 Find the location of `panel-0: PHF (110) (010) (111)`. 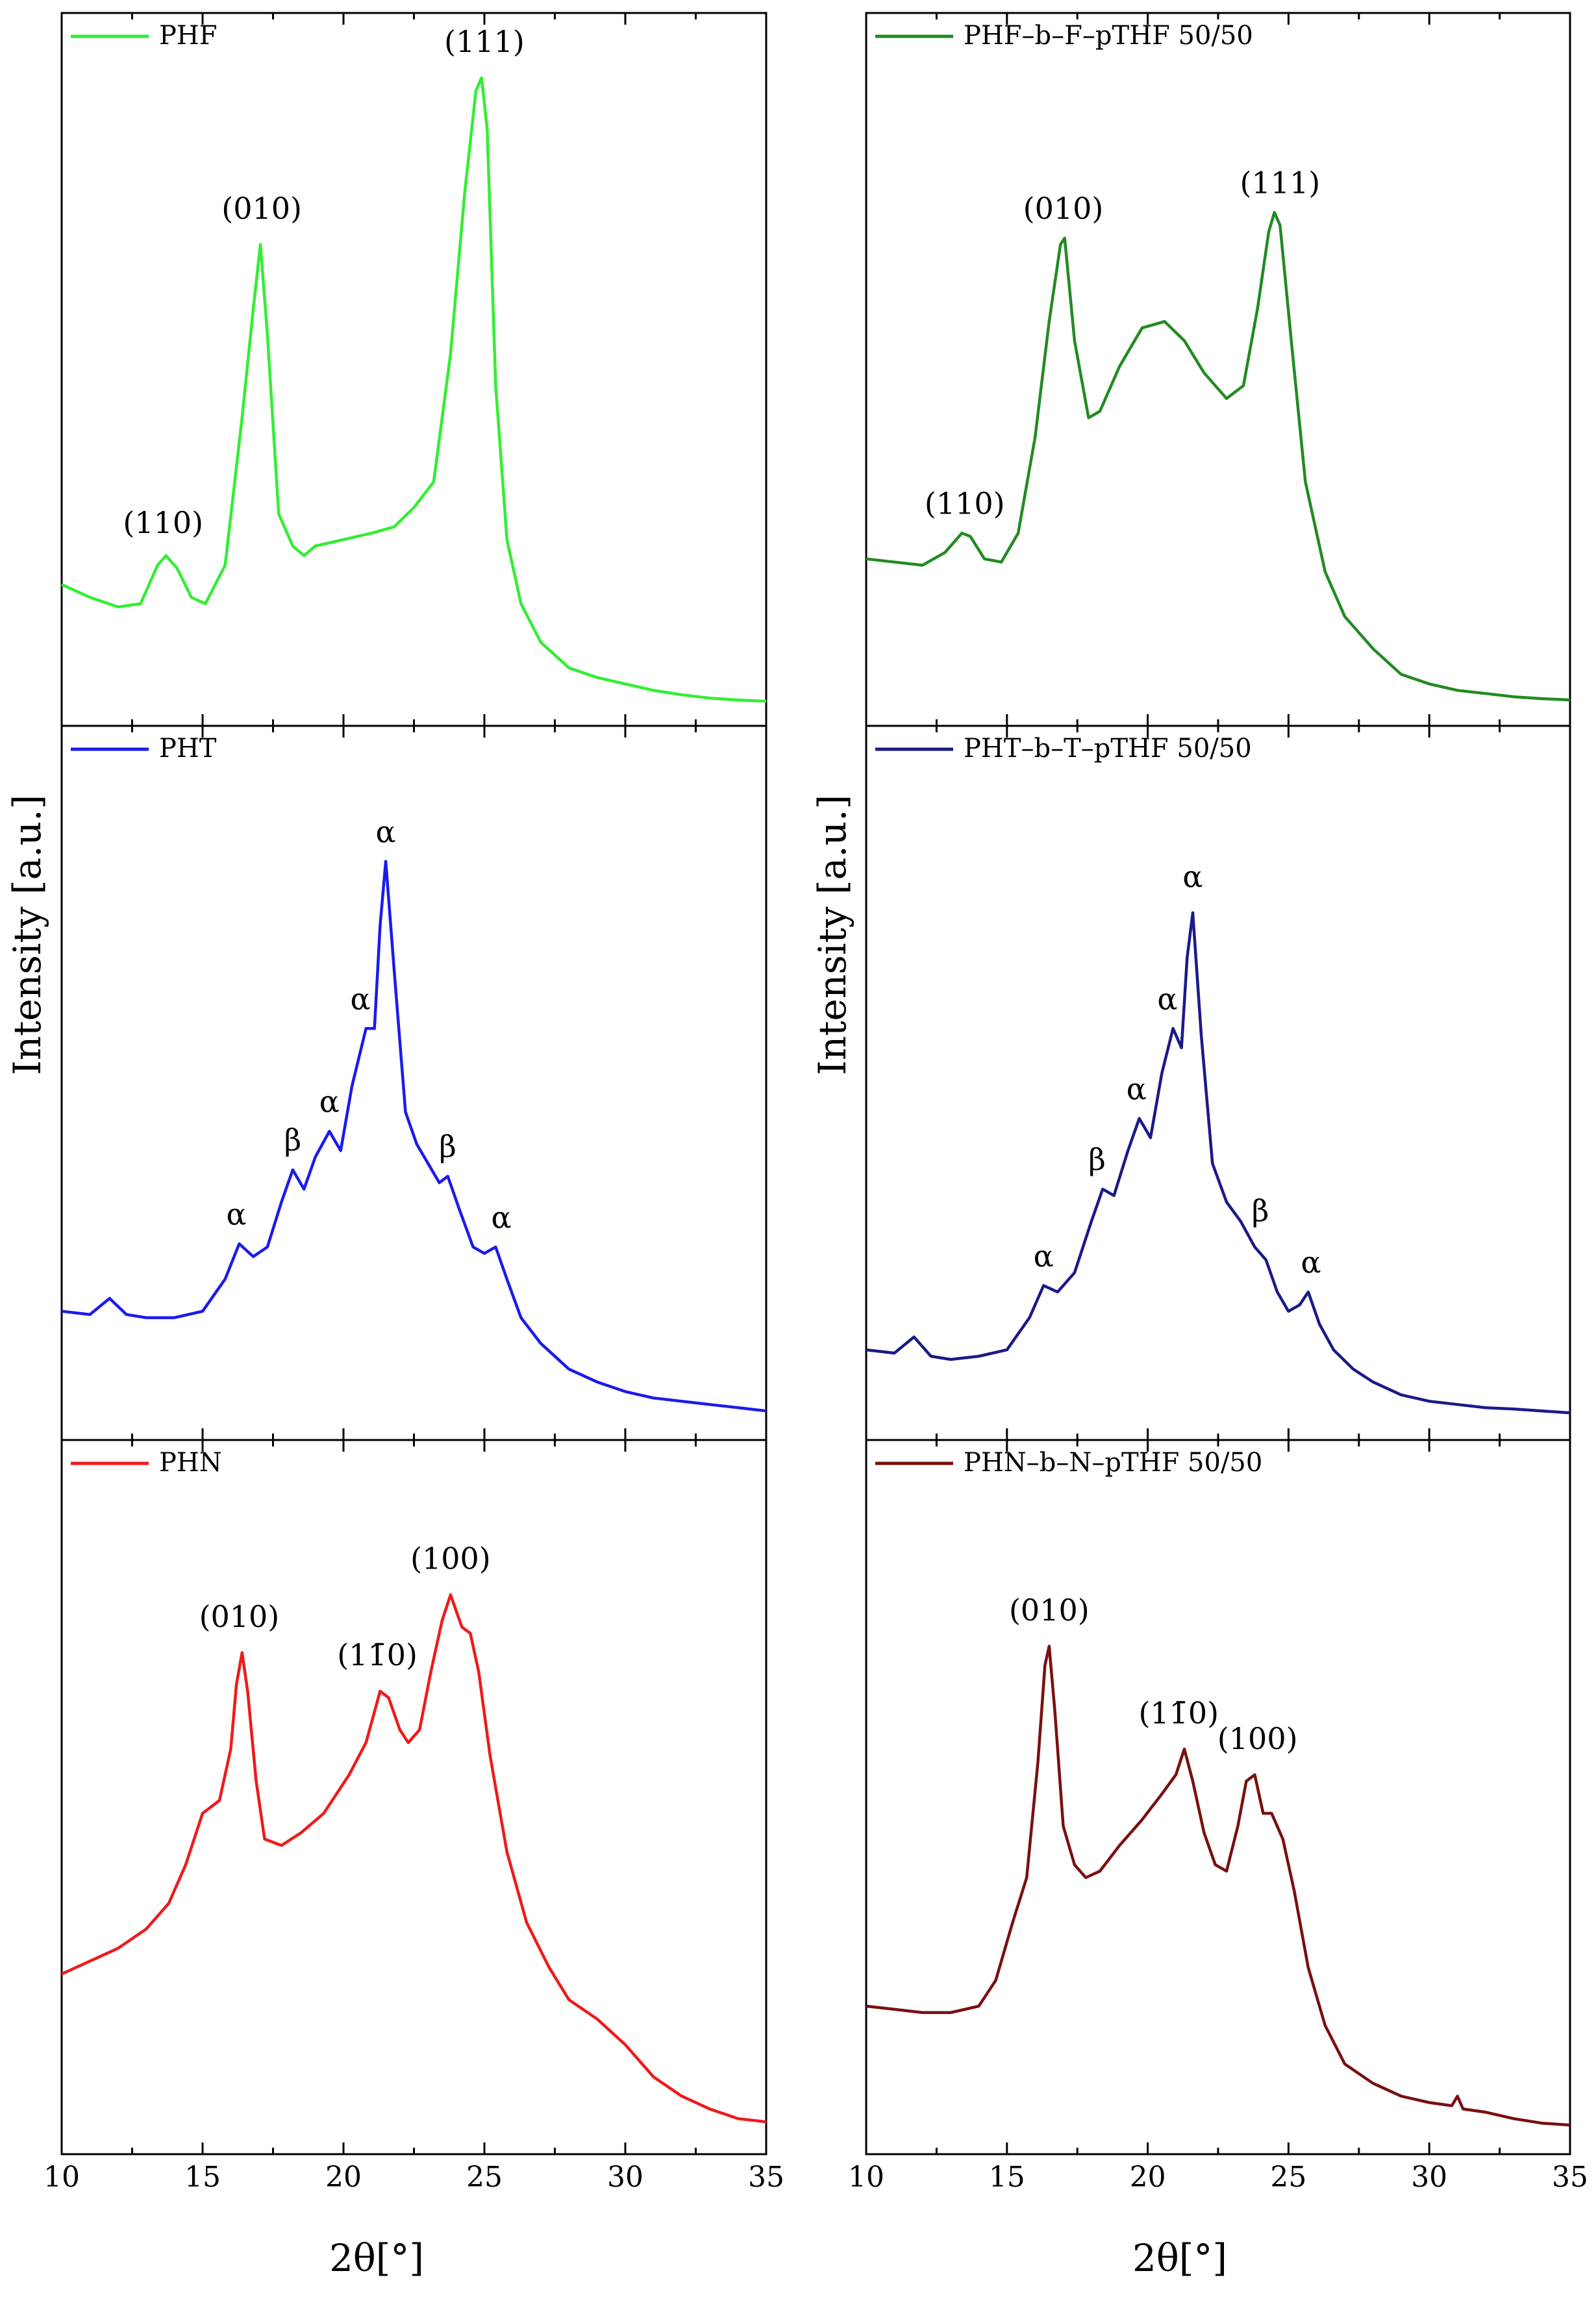

panel-0: PHF (110) (010) (111) is located at coordinates (413, 369).